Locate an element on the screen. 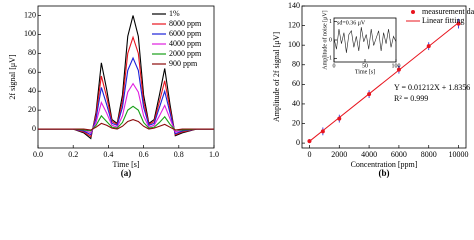  fit-r2: R² = 0.999 is located at coordinates (411, 98).